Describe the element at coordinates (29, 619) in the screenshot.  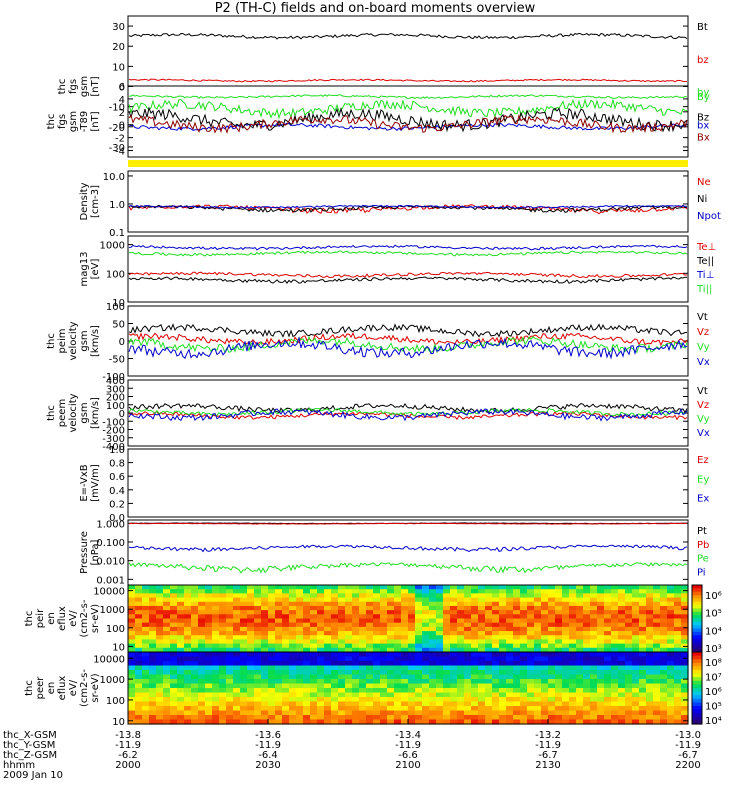
I see `y-axis-label: thc` at that location.